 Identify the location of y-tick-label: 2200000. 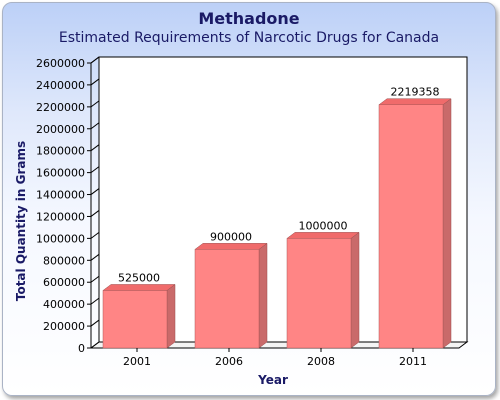
(60, 107).